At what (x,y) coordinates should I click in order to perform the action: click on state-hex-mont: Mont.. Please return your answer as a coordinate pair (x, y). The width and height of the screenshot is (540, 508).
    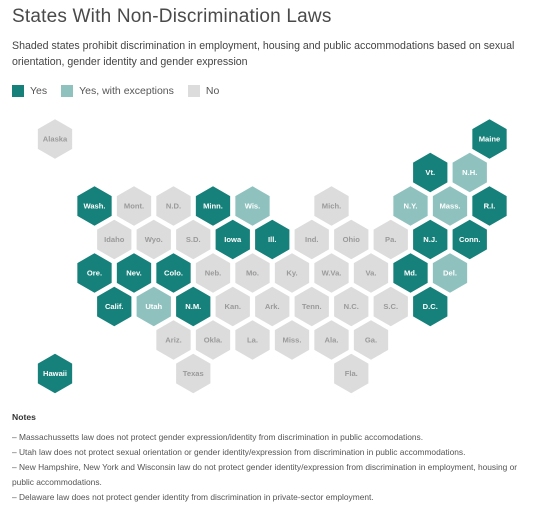
    Looking at the image, I should click on (134, 206).